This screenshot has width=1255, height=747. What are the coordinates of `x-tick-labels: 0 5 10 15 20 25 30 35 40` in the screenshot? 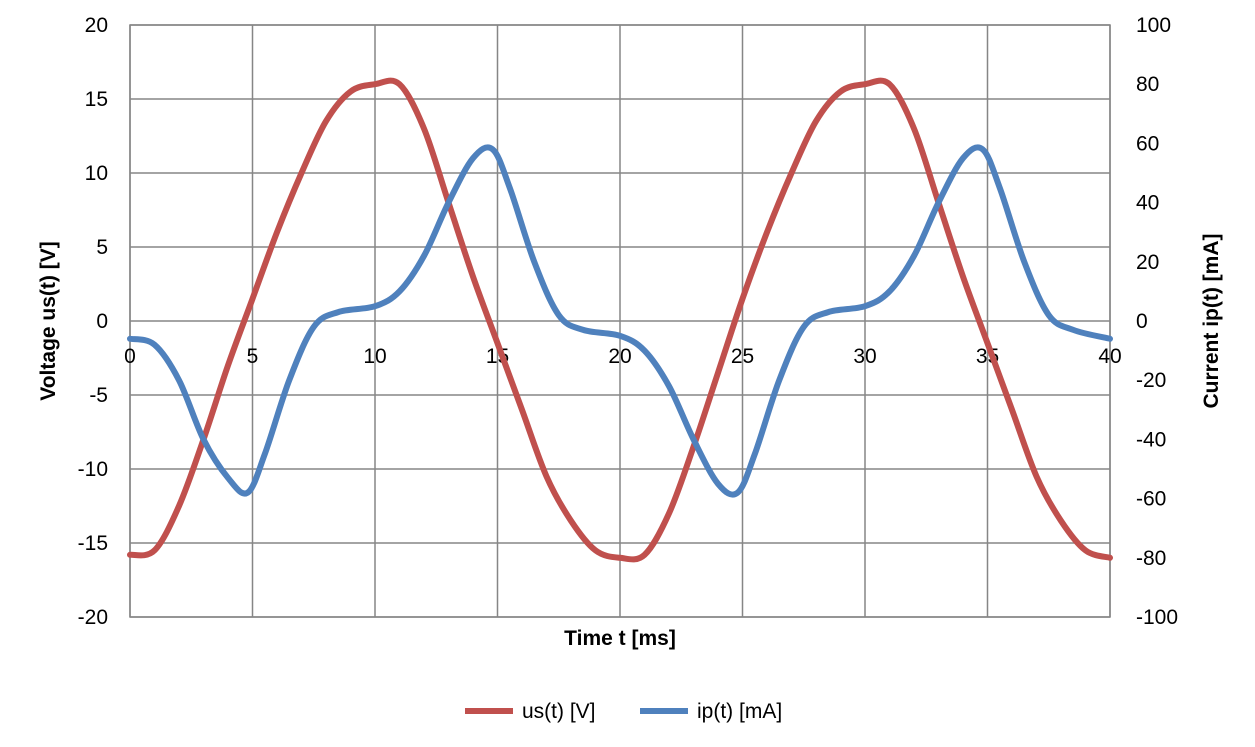 It's located at (623, 356).